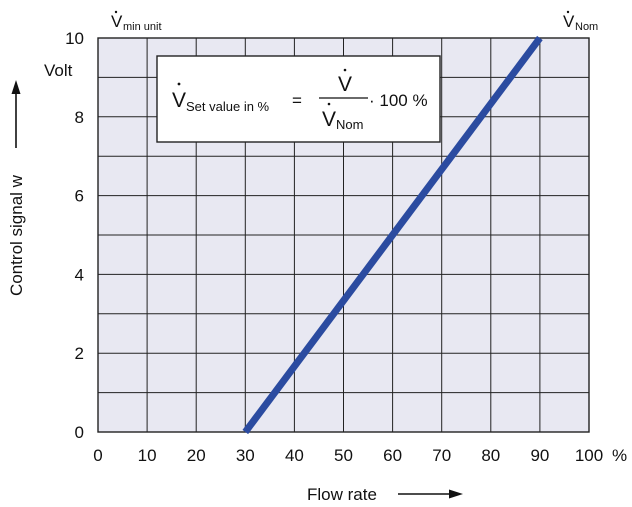 This screenshot has height=507, width=632. I want to click on y-tick-label: 10, so click(74, 38).